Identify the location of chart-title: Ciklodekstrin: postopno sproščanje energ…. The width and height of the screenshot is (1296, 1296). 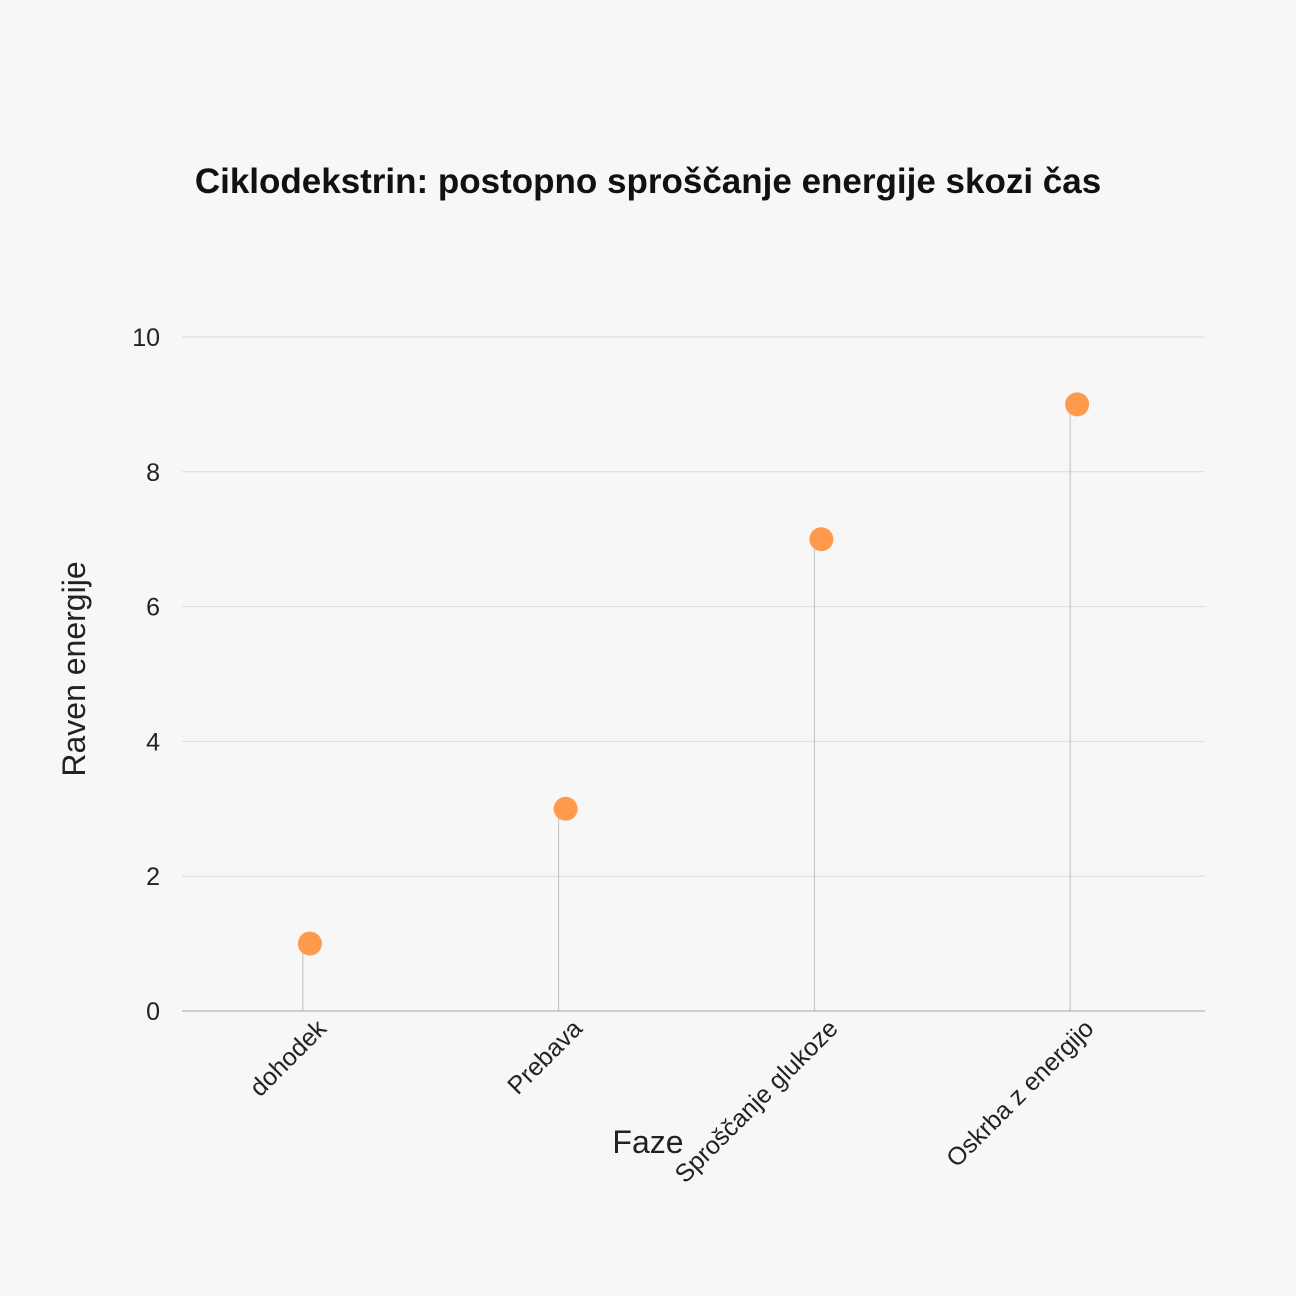
(648, 181).